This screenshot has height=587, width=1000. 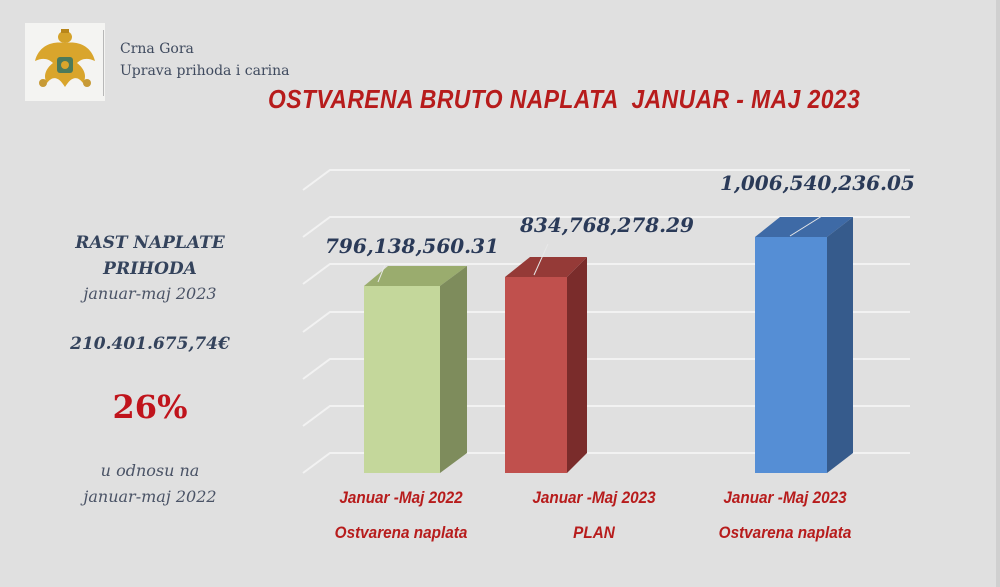 What do you see at coordinates (412, 246) in the screenshot?
I see `value-label-2022: 796,138,560.31` at bounding box center [412, 246].